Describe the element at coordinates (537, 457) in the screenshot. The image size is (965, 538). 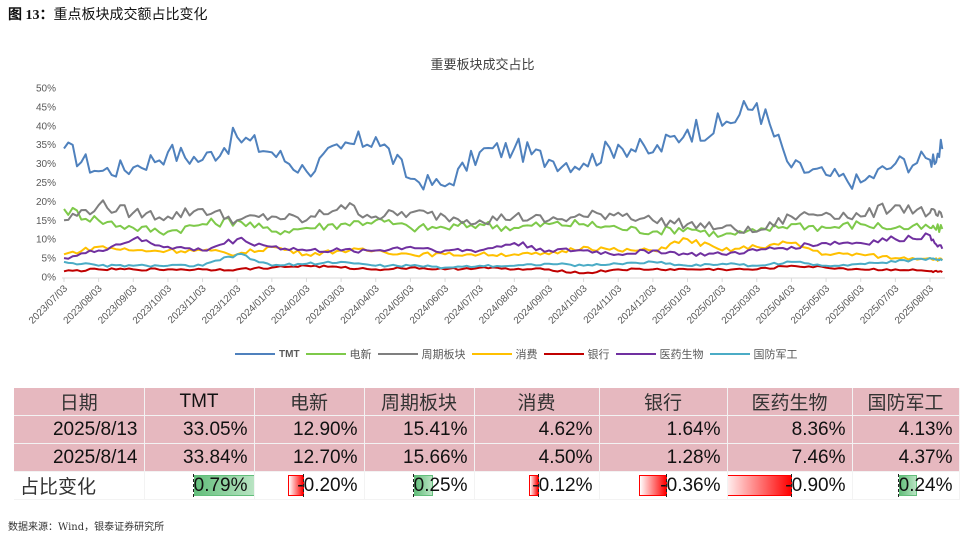
I see `value-cell: 4.50%` at that location.